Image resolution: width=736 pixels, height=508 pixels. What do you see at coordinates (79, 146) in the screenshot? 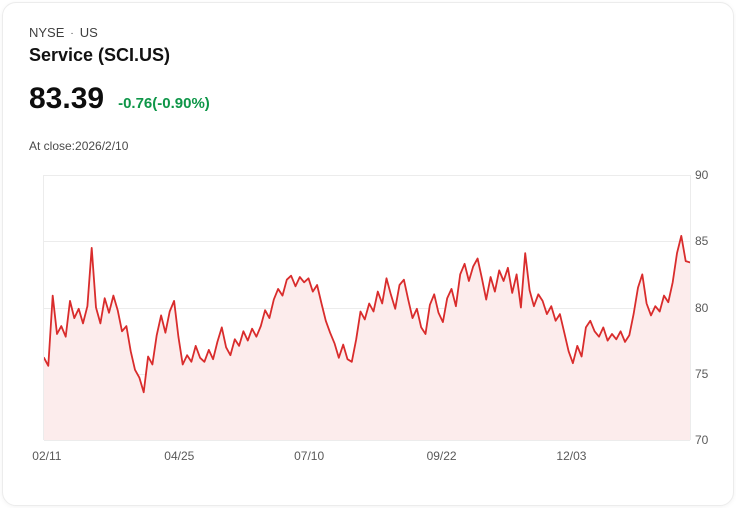
I see `as-of-date: At close:2026/2/10` at bounding box center [79, 146].